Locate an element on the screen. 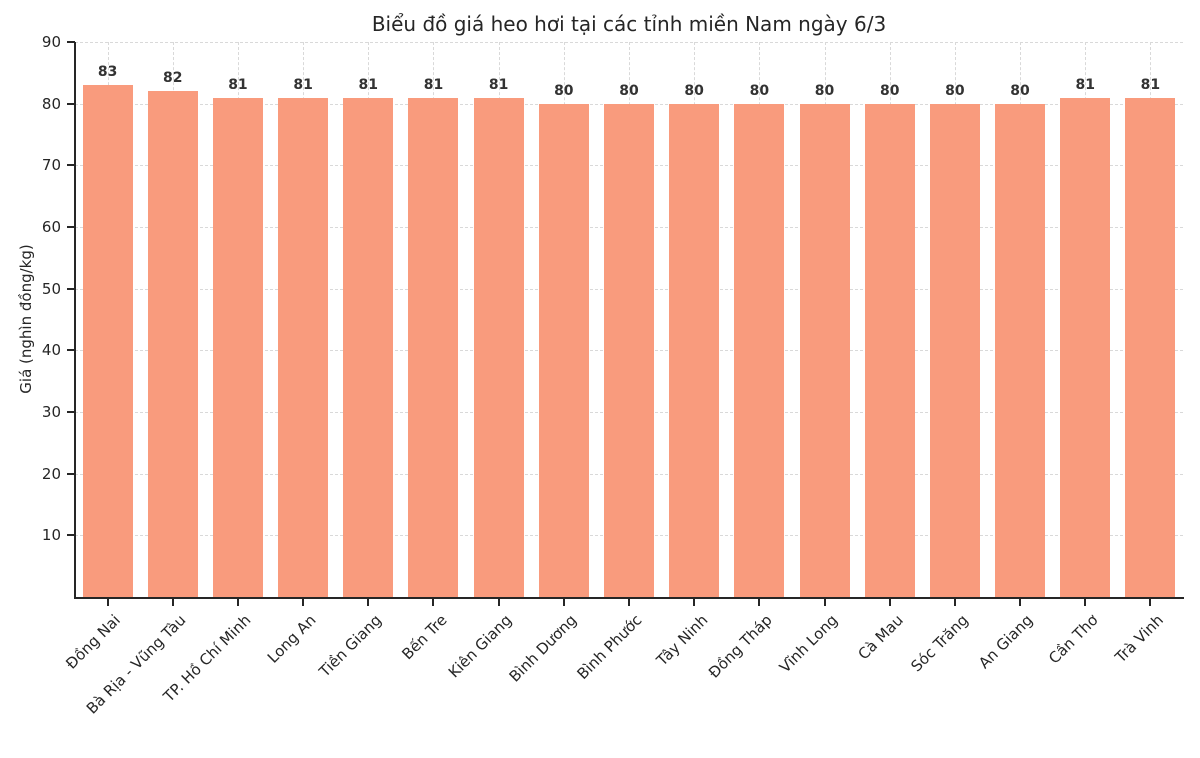 The image size is (1200, 758). y-tick-label: 30 is located at coordinates (51, 412).